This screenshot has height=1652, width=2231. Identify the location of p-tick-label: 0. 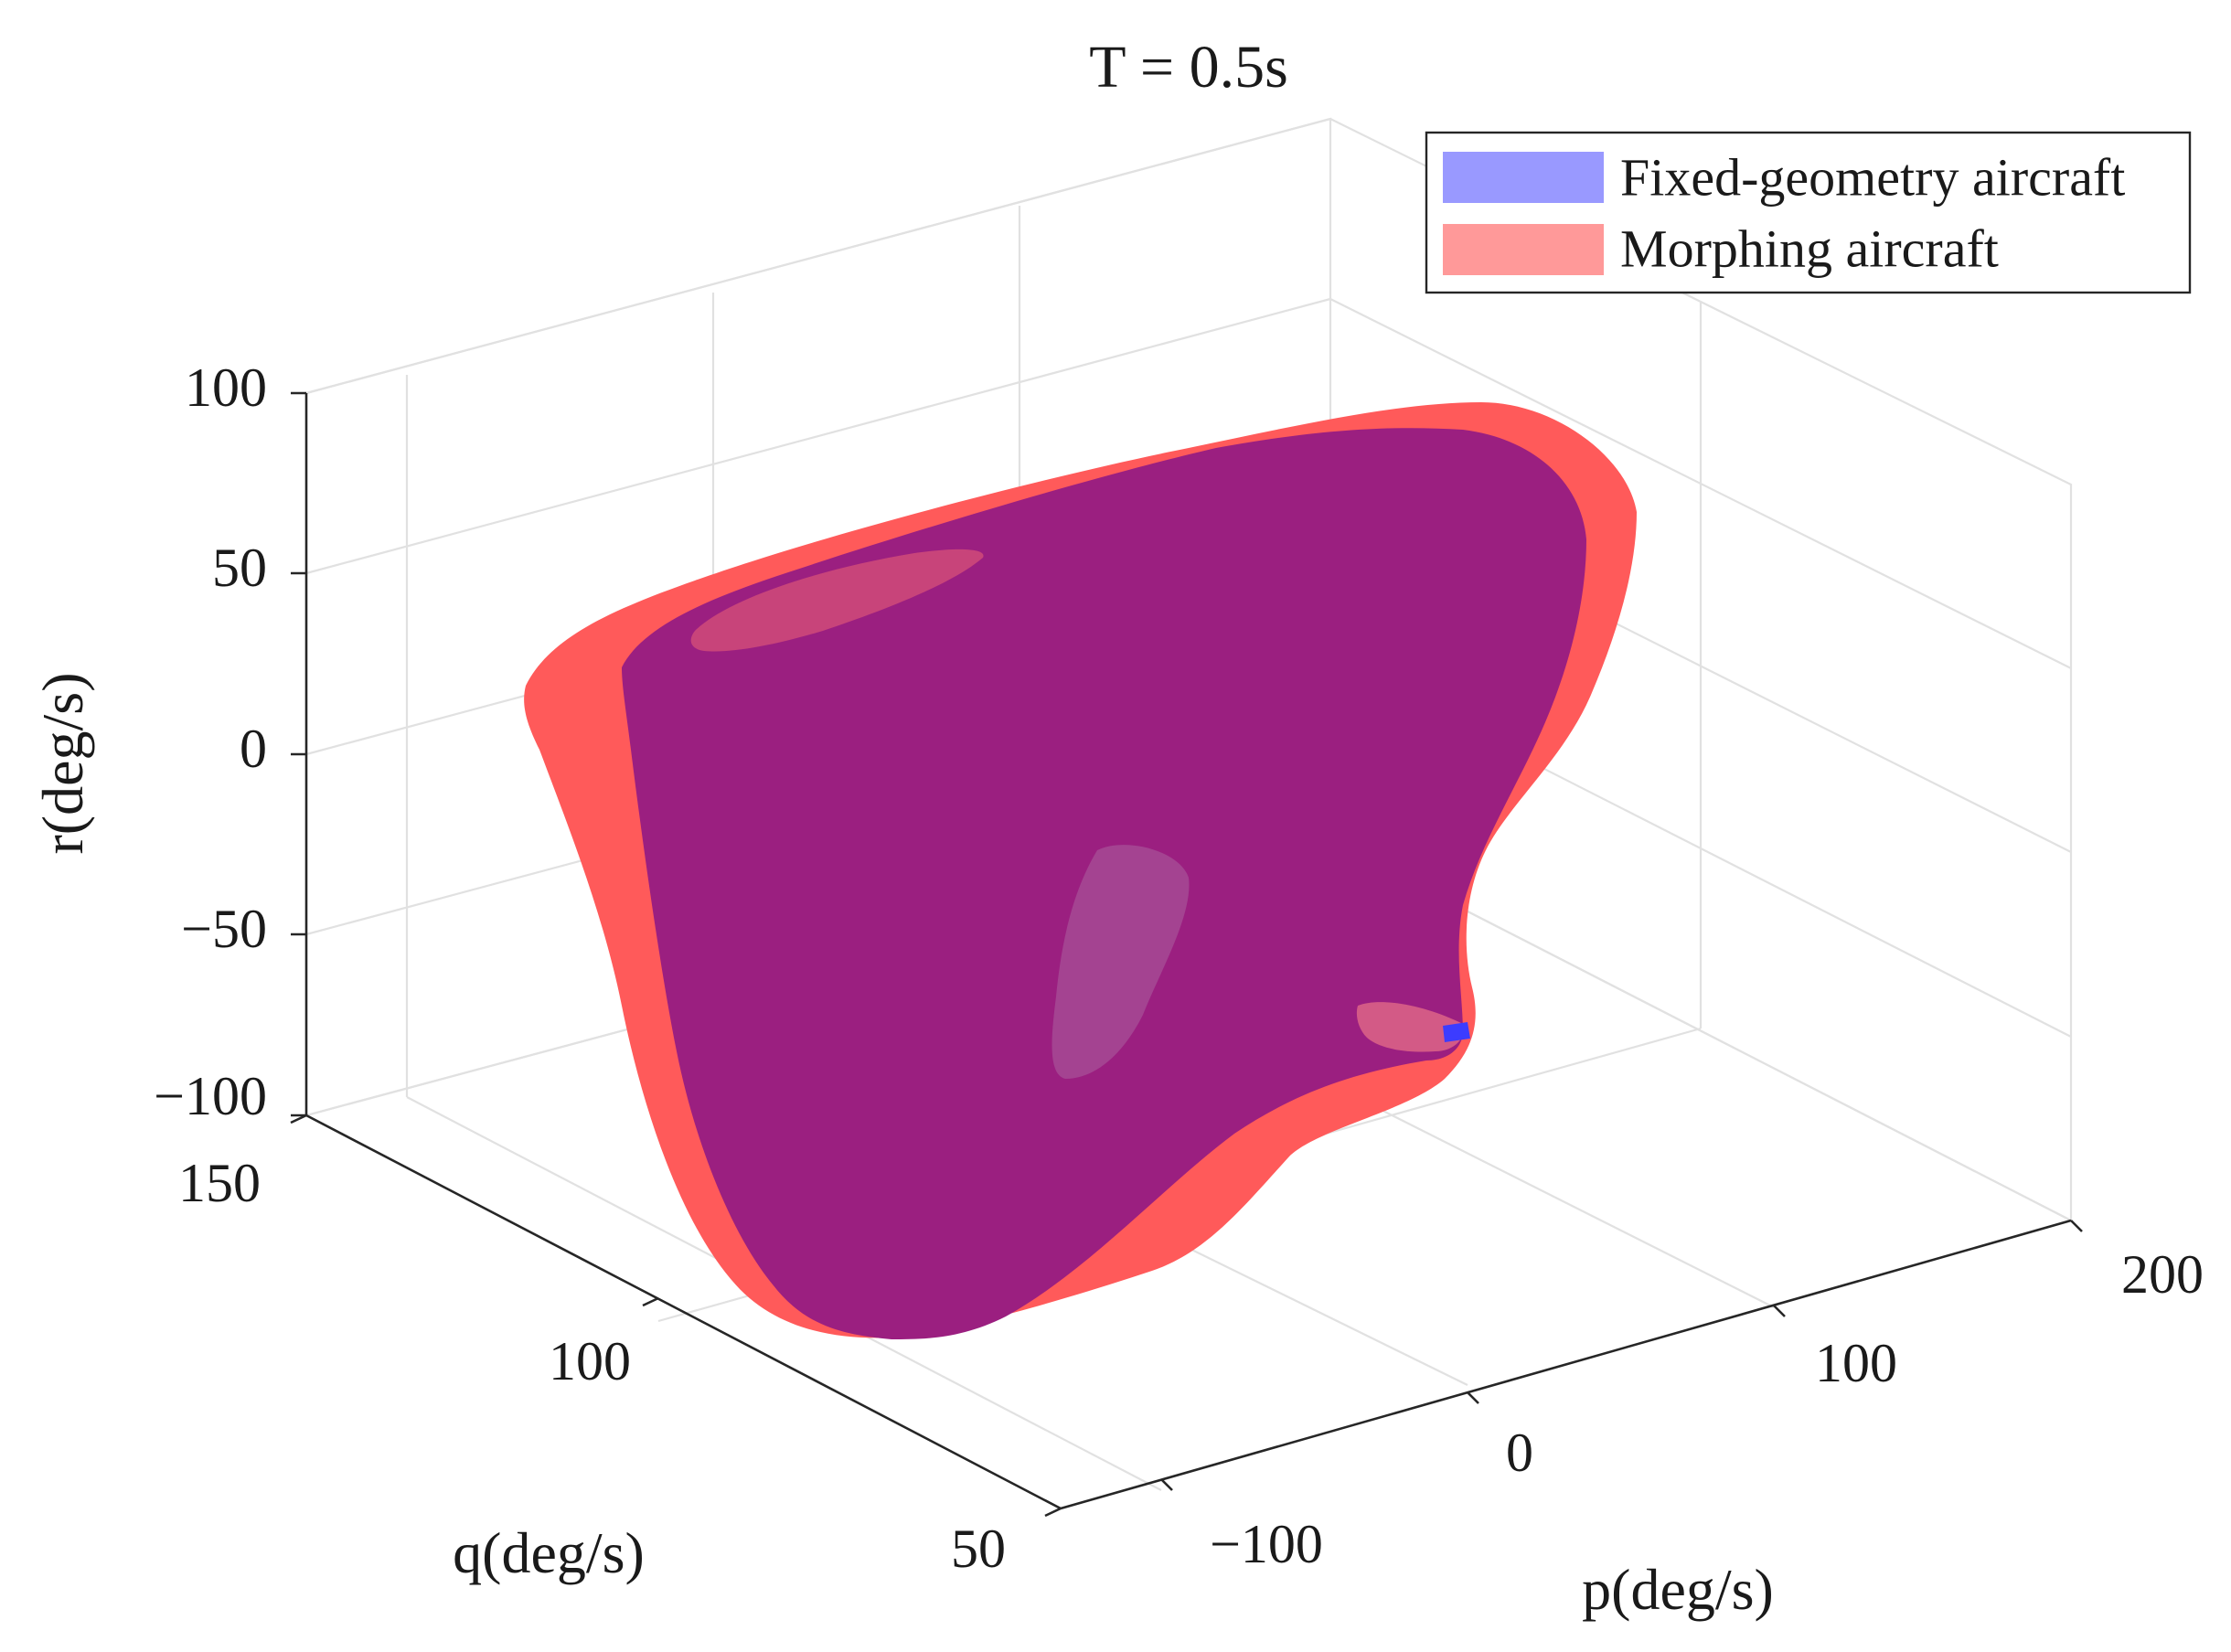
(1519, 1453).